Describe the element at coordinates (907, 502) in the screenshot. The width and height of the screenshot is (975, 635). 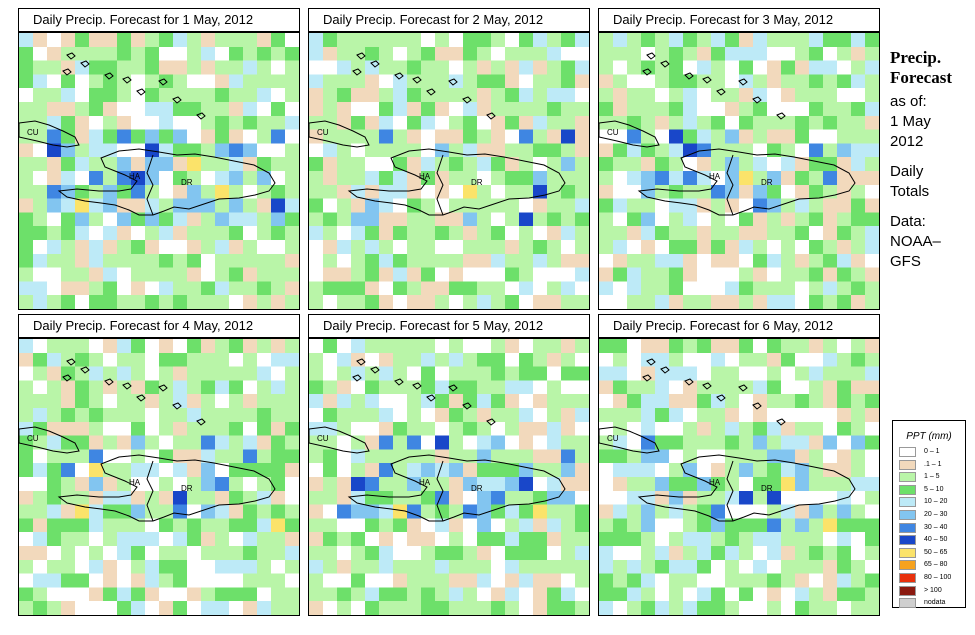
I see `legend-swatch` at that location.